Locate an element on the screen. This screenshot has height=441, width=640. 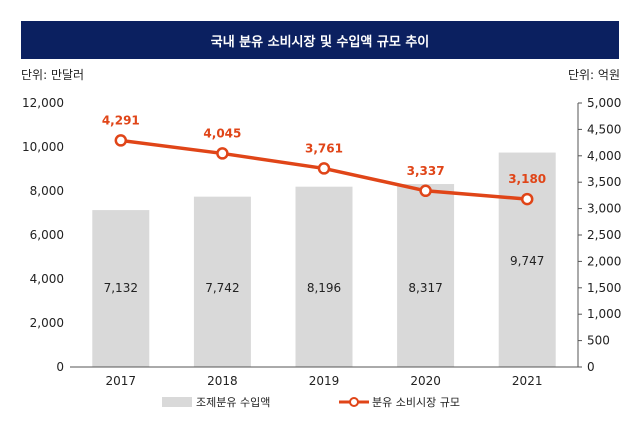
right-unit-label: 단위: 억원 is located at coordinates (593, 75).